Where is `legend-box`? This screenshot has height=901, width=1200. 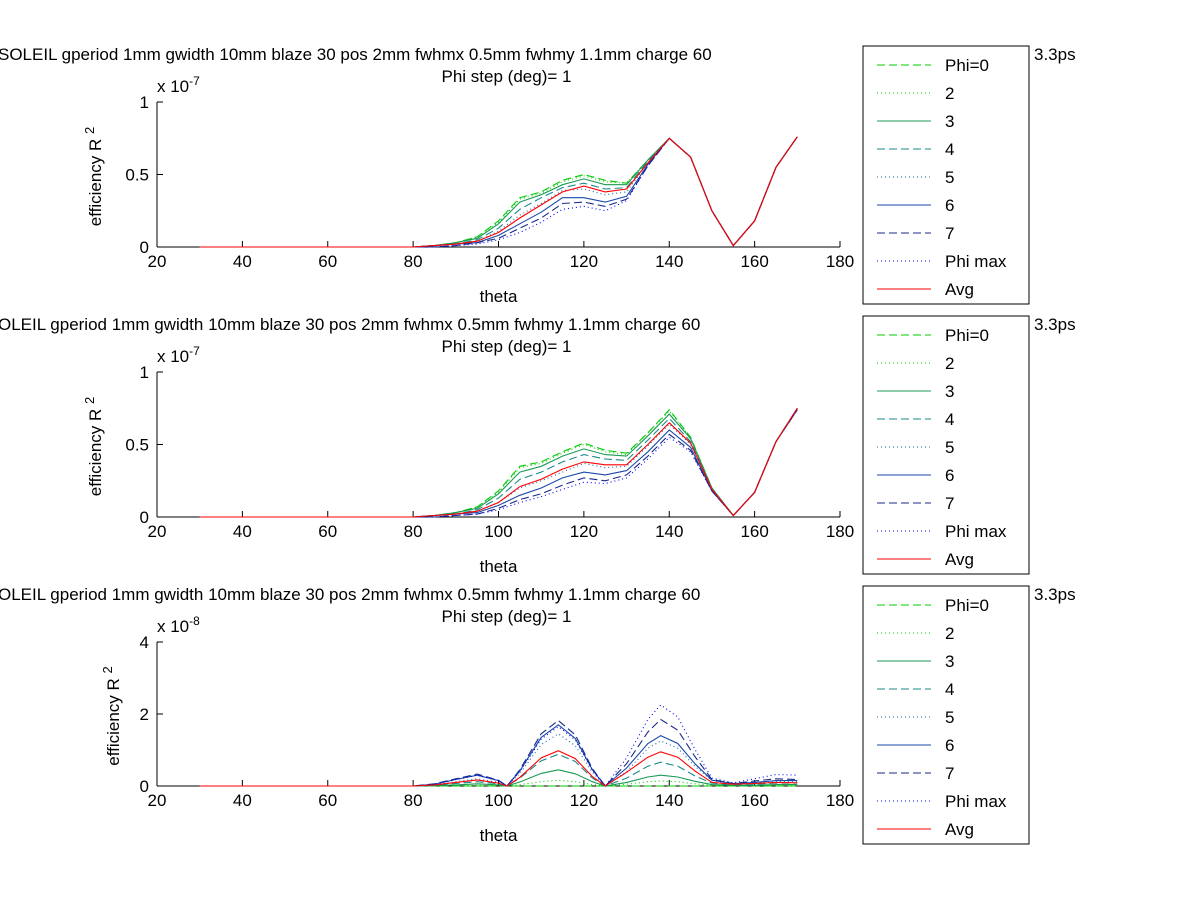
legend-box is located at coordinates (946, 175).